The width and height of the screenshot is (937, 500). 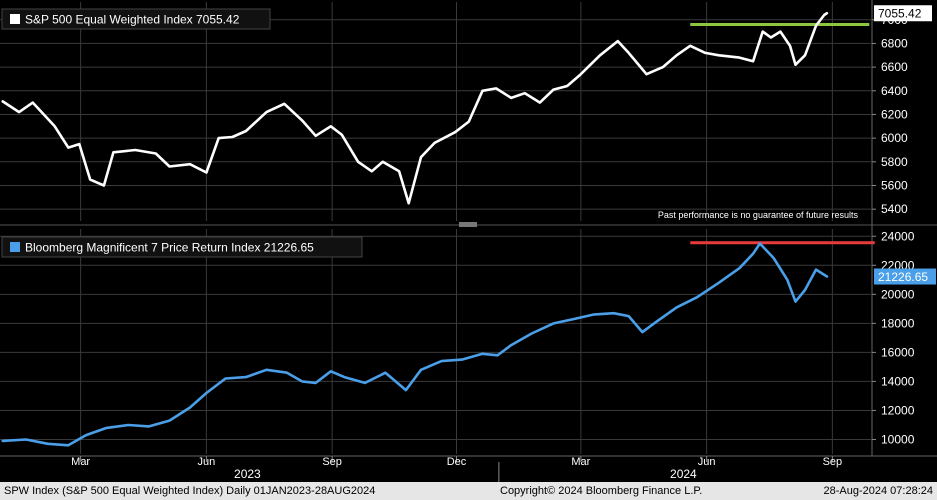 I want to click on y-tick-label: 20000, so click(x=898, y=294).